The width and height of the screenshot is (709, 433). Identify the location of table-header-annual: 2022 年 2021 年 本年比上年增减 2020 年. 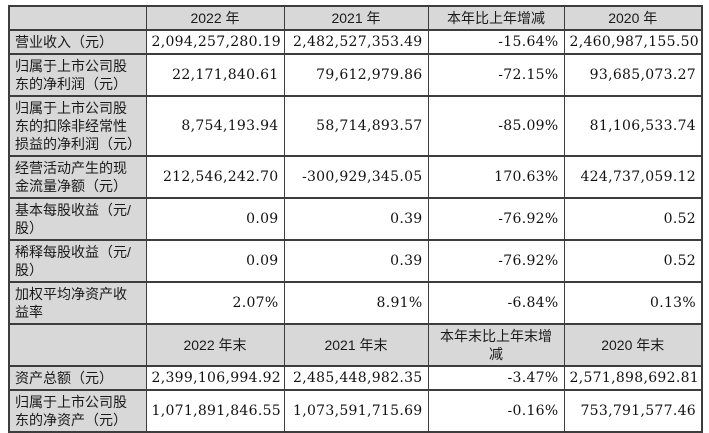
(355, 18).